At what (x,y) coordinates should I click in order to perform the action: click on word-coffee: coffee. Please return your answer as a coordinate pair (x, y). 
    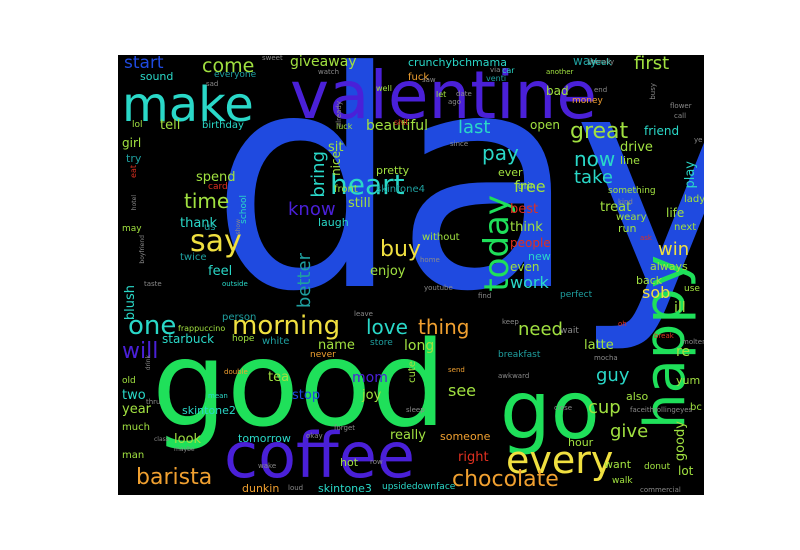
    Looking at the image, I should click on (320, 455).